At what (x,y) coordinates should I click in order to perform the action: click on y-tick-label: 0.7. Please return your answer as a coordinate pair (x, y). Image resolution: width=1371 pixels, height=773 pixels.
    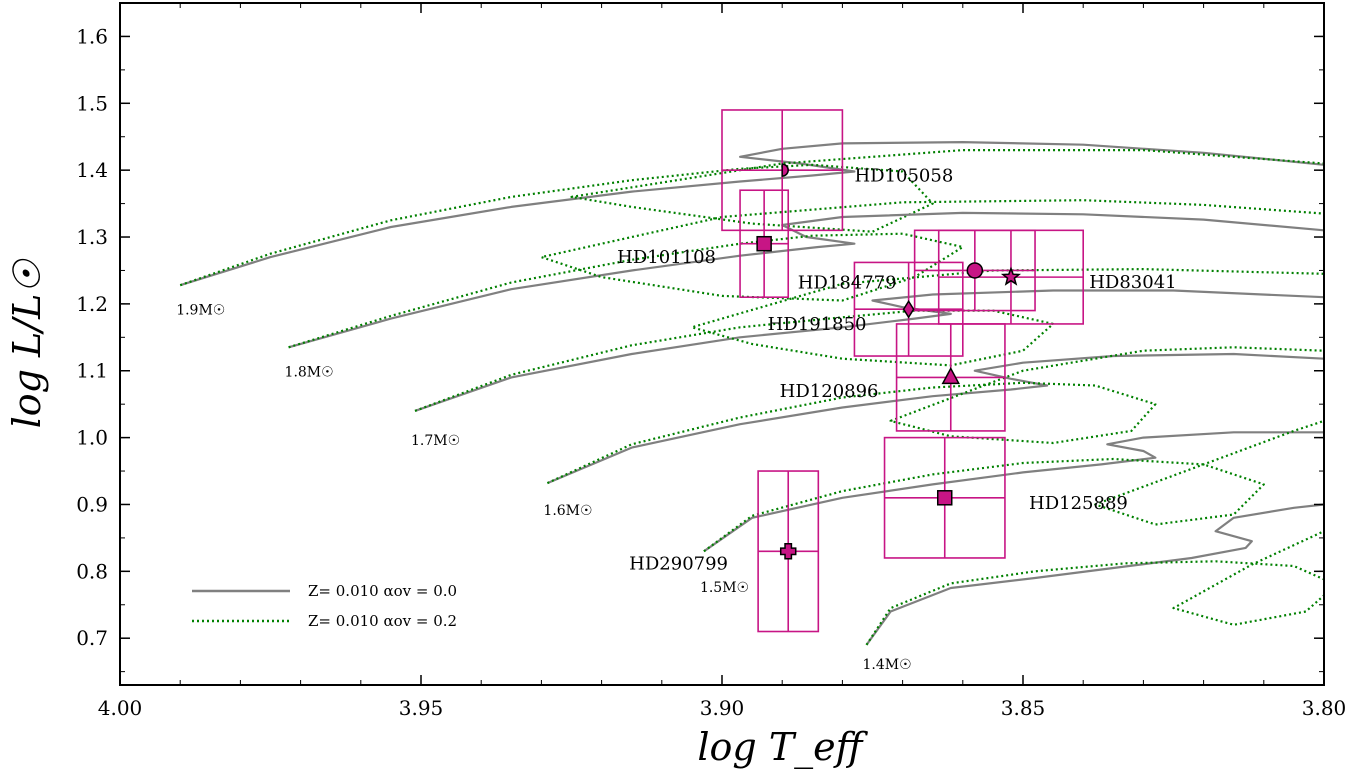
    Looking at the image, I should click on (92, 638).